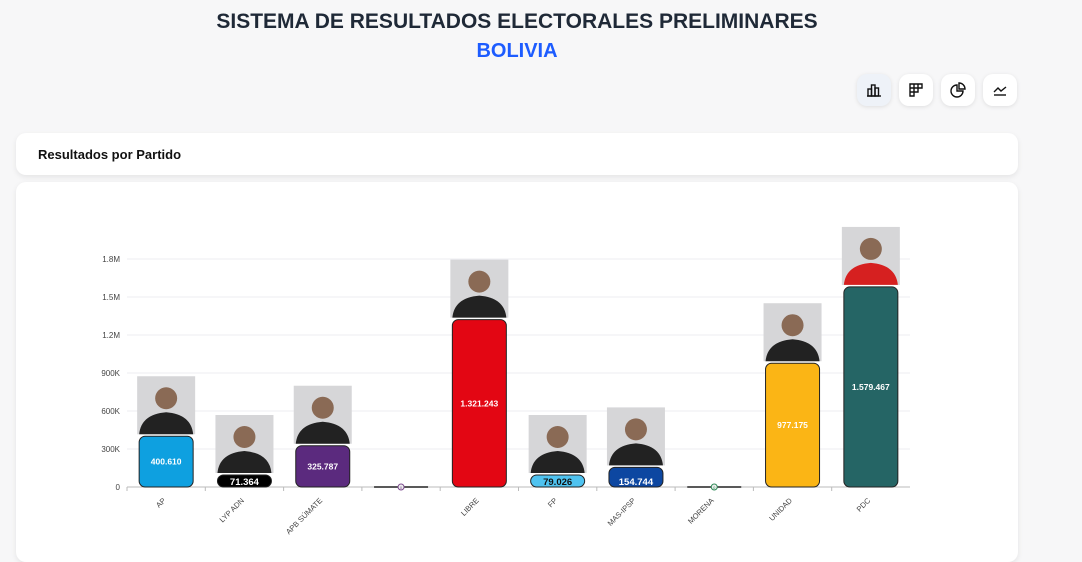  What do you see at coordinates (470, 507) in the screenshot?
I see `x-tick-label: LIBRE` at bounding box center [470, 507].